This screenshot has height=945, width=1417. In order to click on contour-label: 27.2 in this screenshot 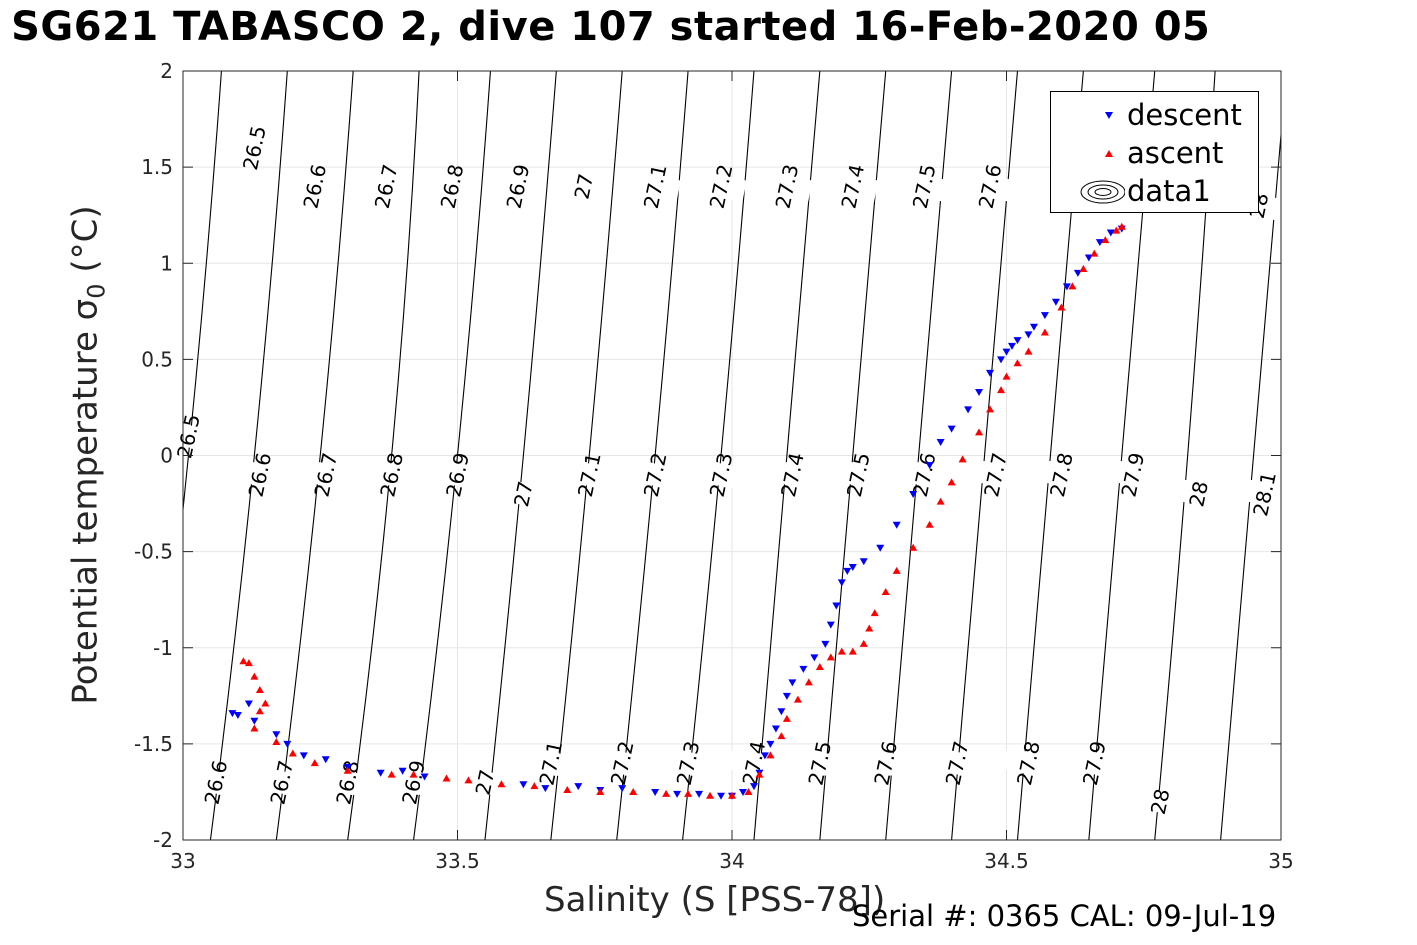, I will do `click(622, 763)`.